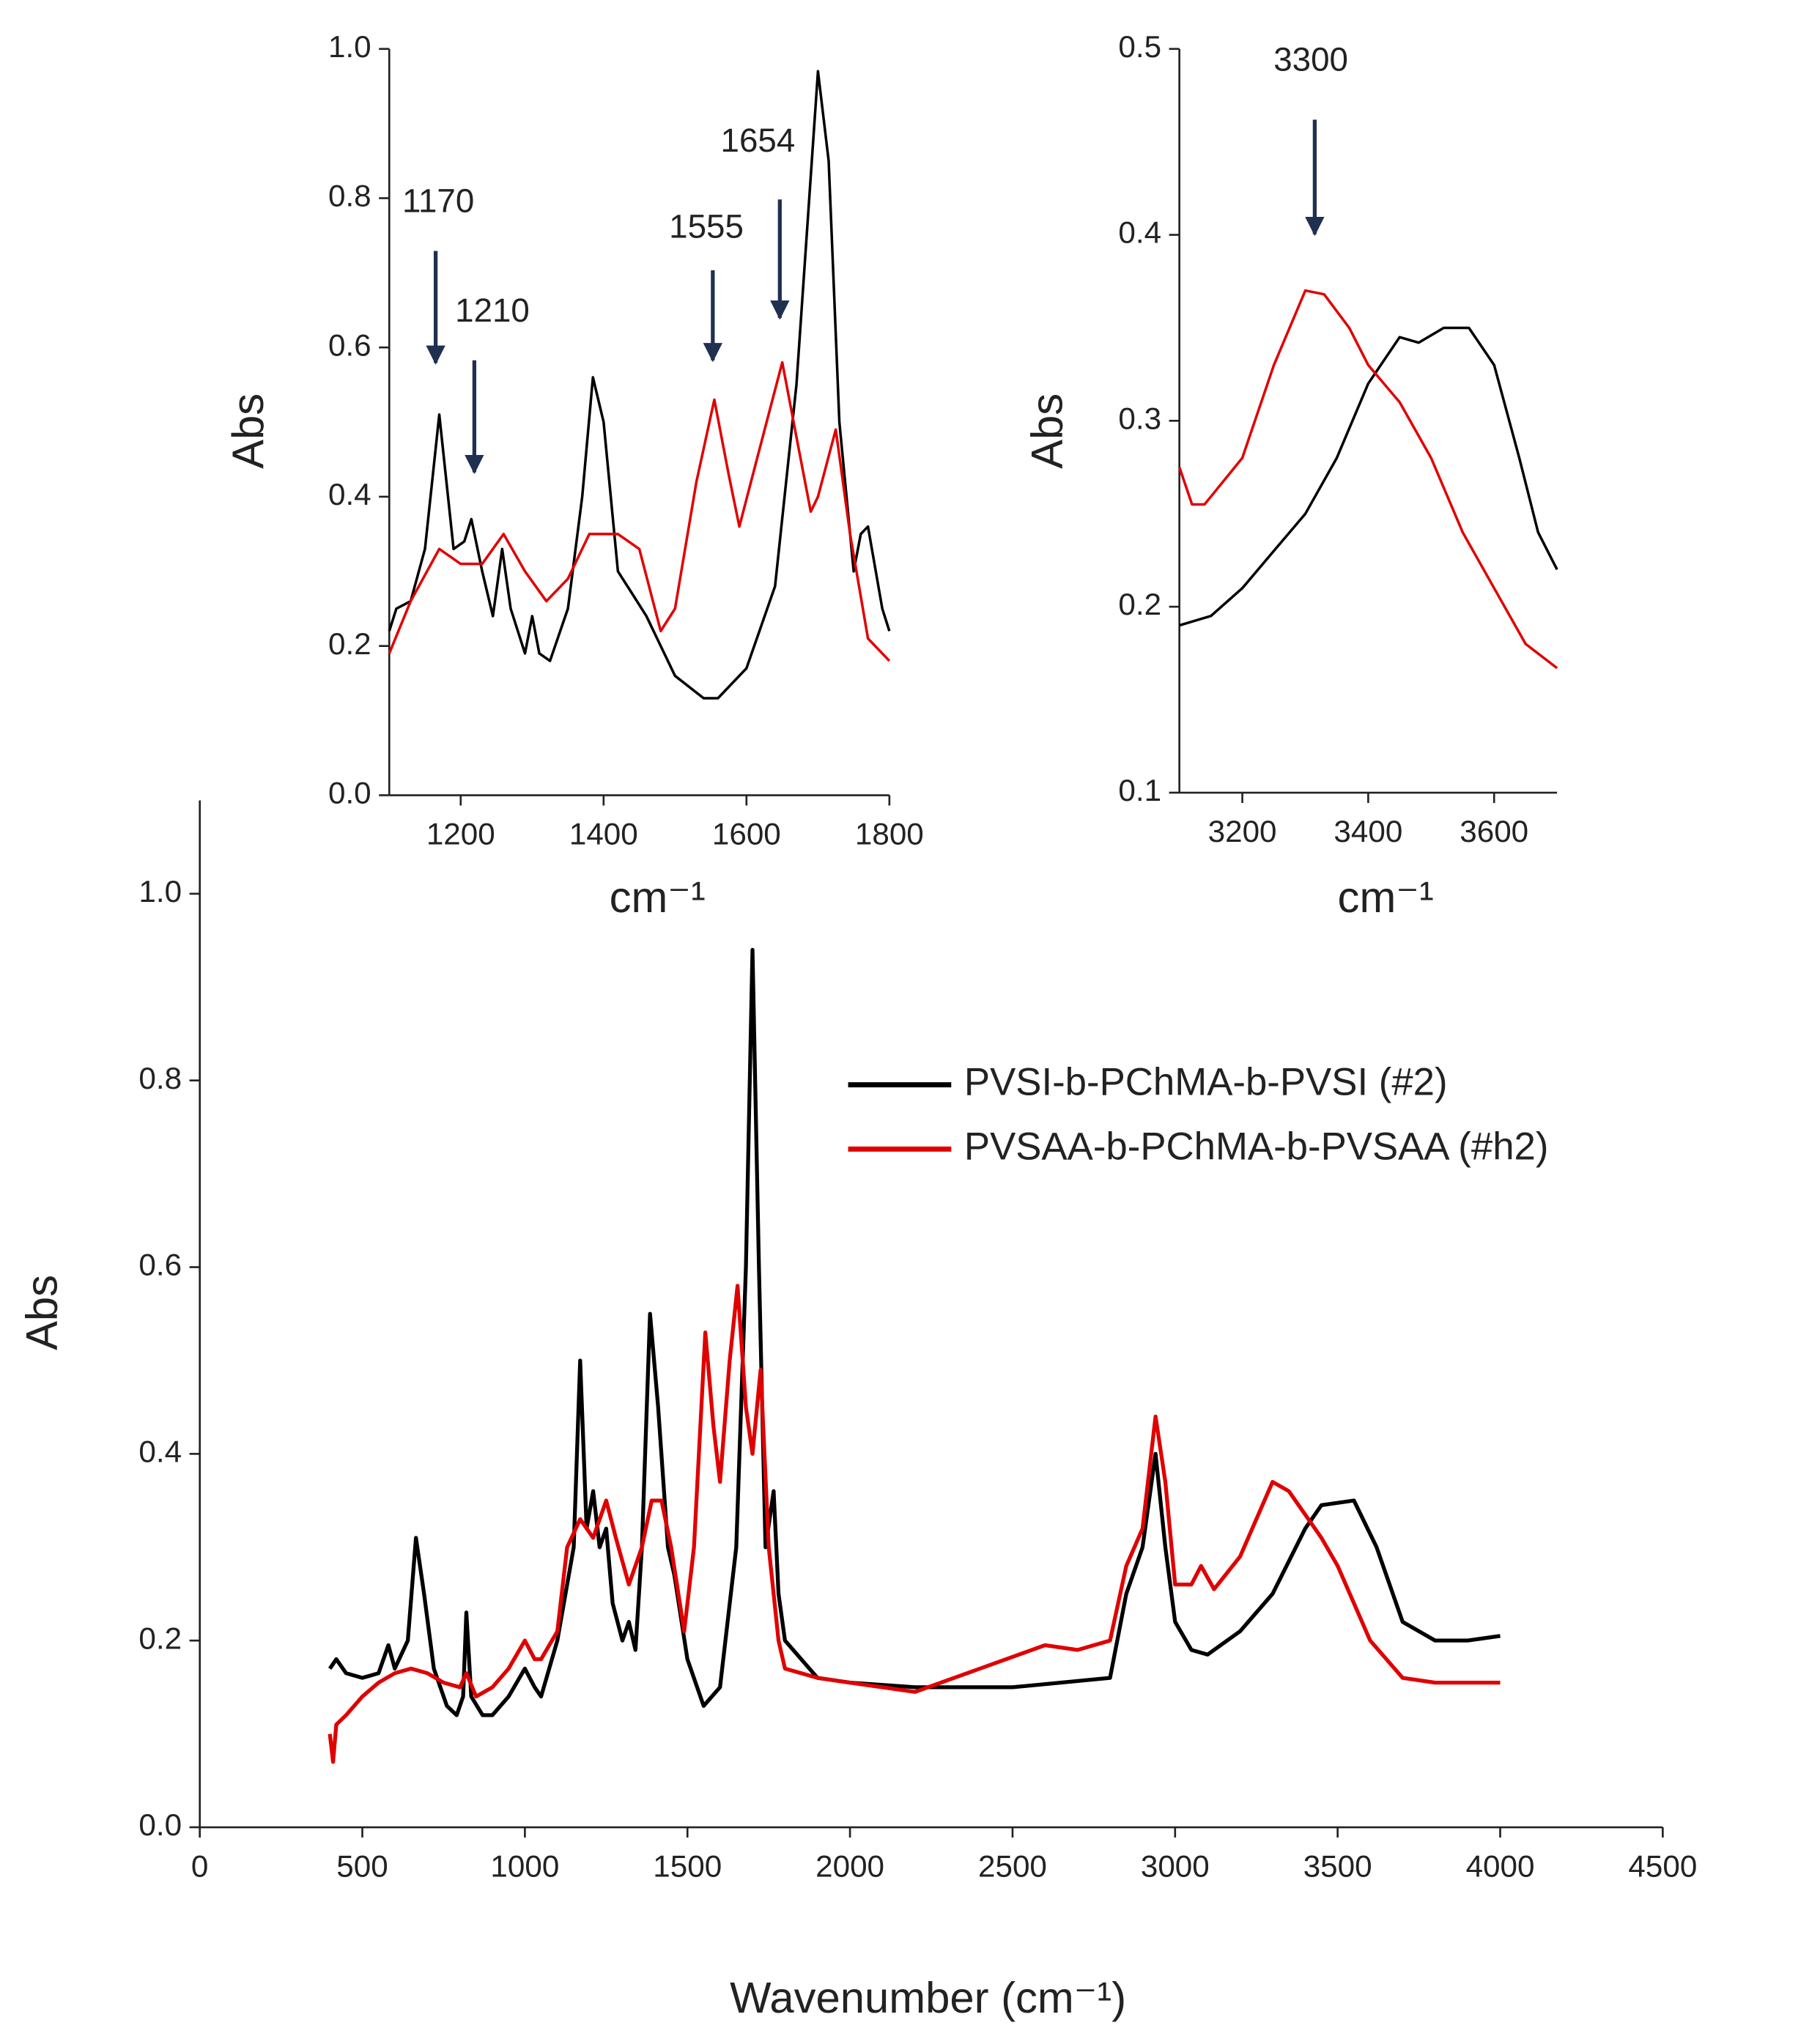  Describe the element at coordinates (362, 1865) in the screenshot. I see `x-tick-label: 500` at that location.